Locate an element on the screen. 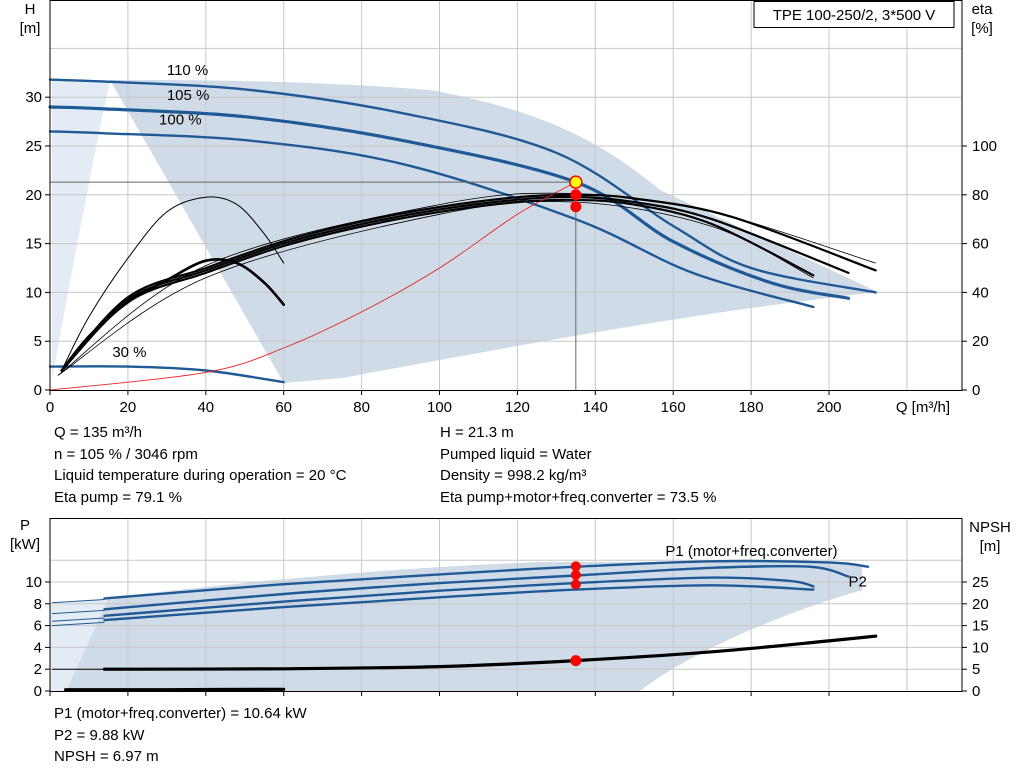 This screenshot has width=1024, height=781. npsh-tick-label: 25 is located at coordinates (980, 582).